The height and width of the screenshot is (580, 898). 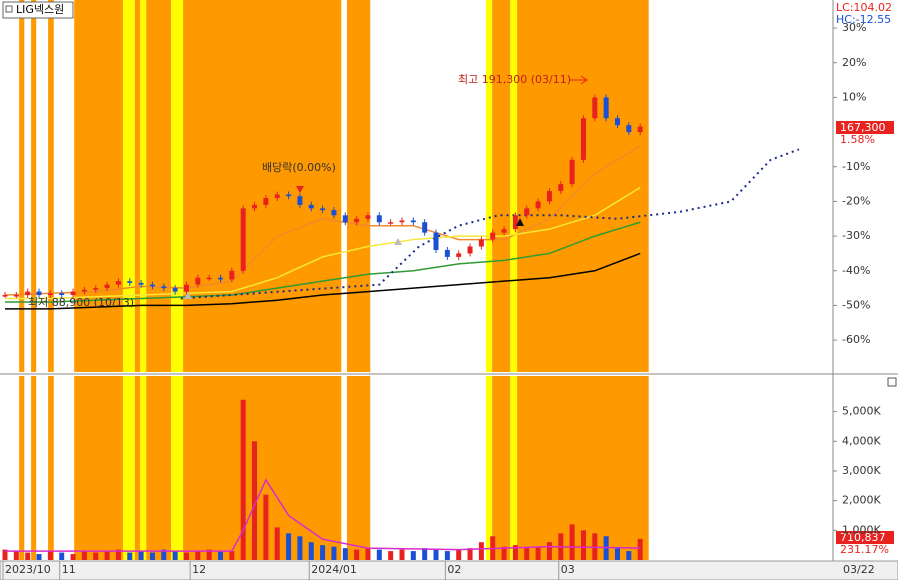 What do you see at coordinates (892, 382) in the screenshot?
I see `close-button` at bounding box center [892, 382].